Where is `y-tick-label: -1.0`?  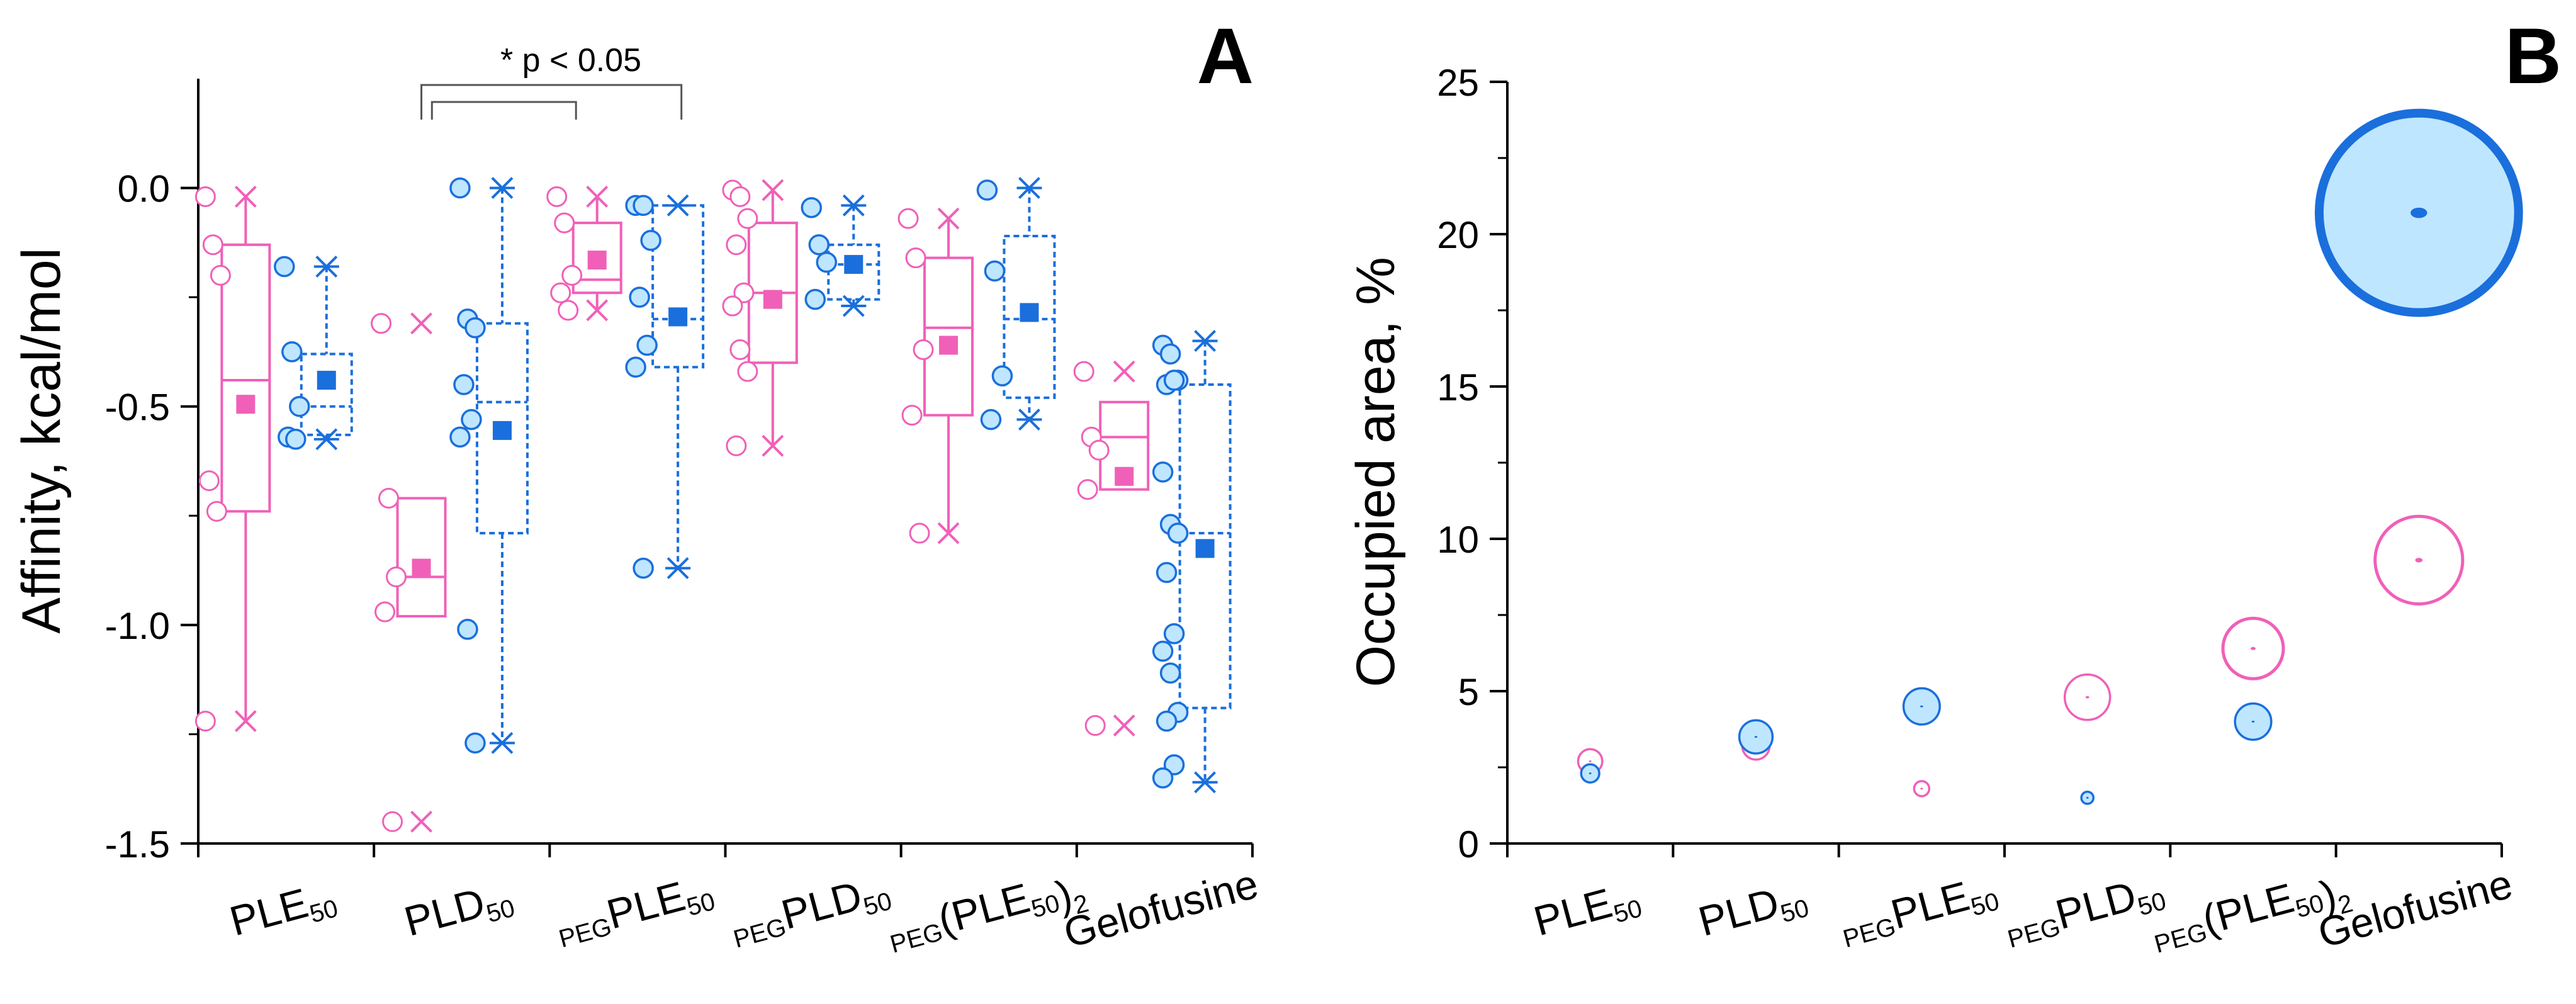 y-tick-label: -1.0 is located at coordinates (137, 626).